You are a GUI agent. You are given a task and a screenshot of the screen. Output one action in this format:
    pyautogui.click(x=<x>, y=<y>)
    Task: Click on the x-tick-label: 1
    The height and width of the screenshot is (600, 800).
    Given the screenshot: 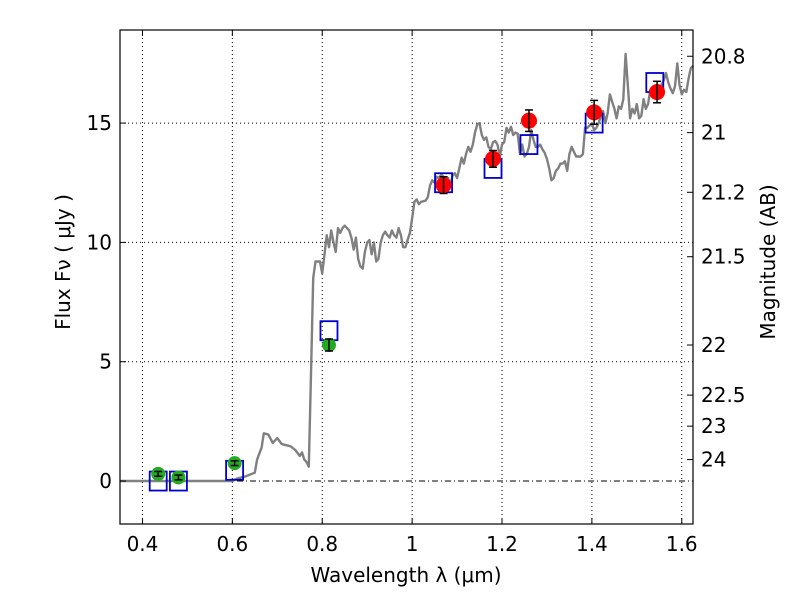 What is the action you would take?
    pyautogui.click(x=412, y=544)
    